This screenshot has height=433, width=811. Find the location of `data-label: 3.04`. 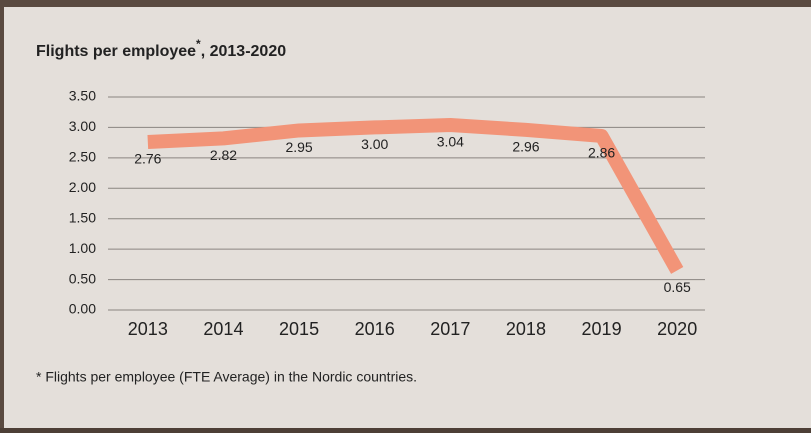

data-label: 3.04 is located at coordinates (450, 142).